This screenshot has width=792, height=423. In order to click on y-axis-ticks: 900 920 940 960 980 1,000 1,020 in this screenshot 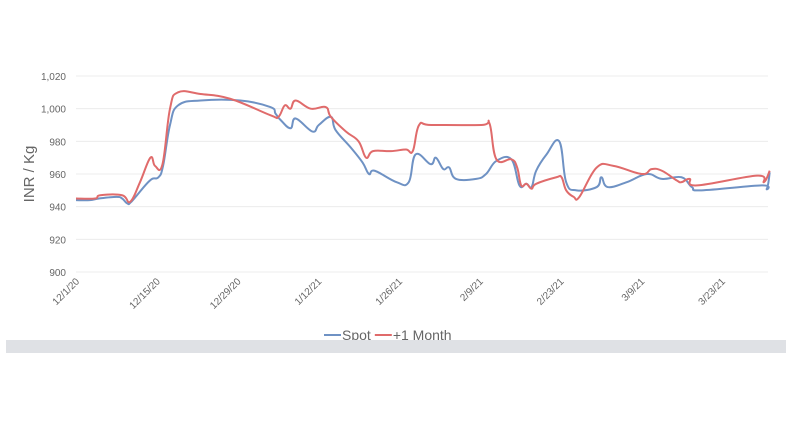, I will do `click(53, 175)`.